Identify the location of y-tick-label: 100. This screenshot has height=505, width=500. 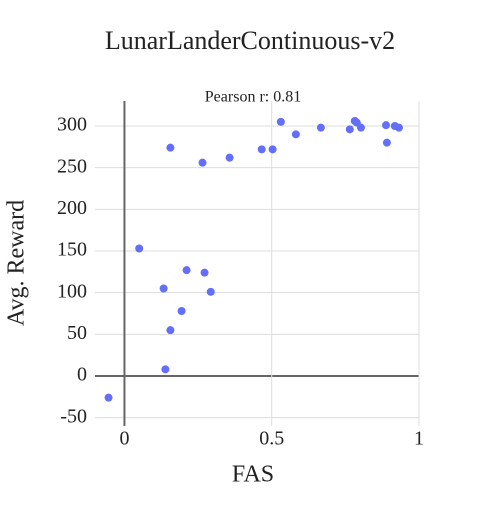
(72, 291).